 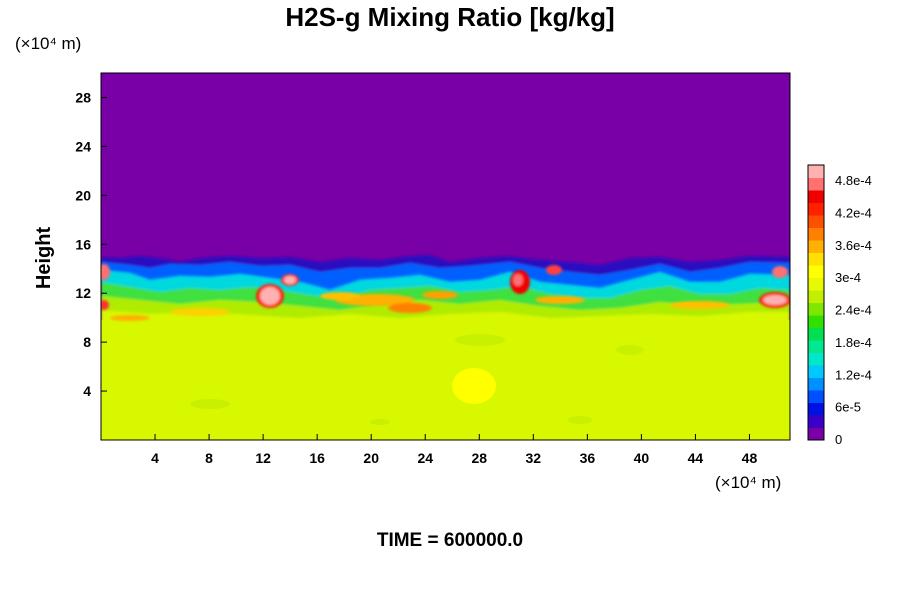 I want to click on x-tick-label: 20, so click(x=371, y=458).